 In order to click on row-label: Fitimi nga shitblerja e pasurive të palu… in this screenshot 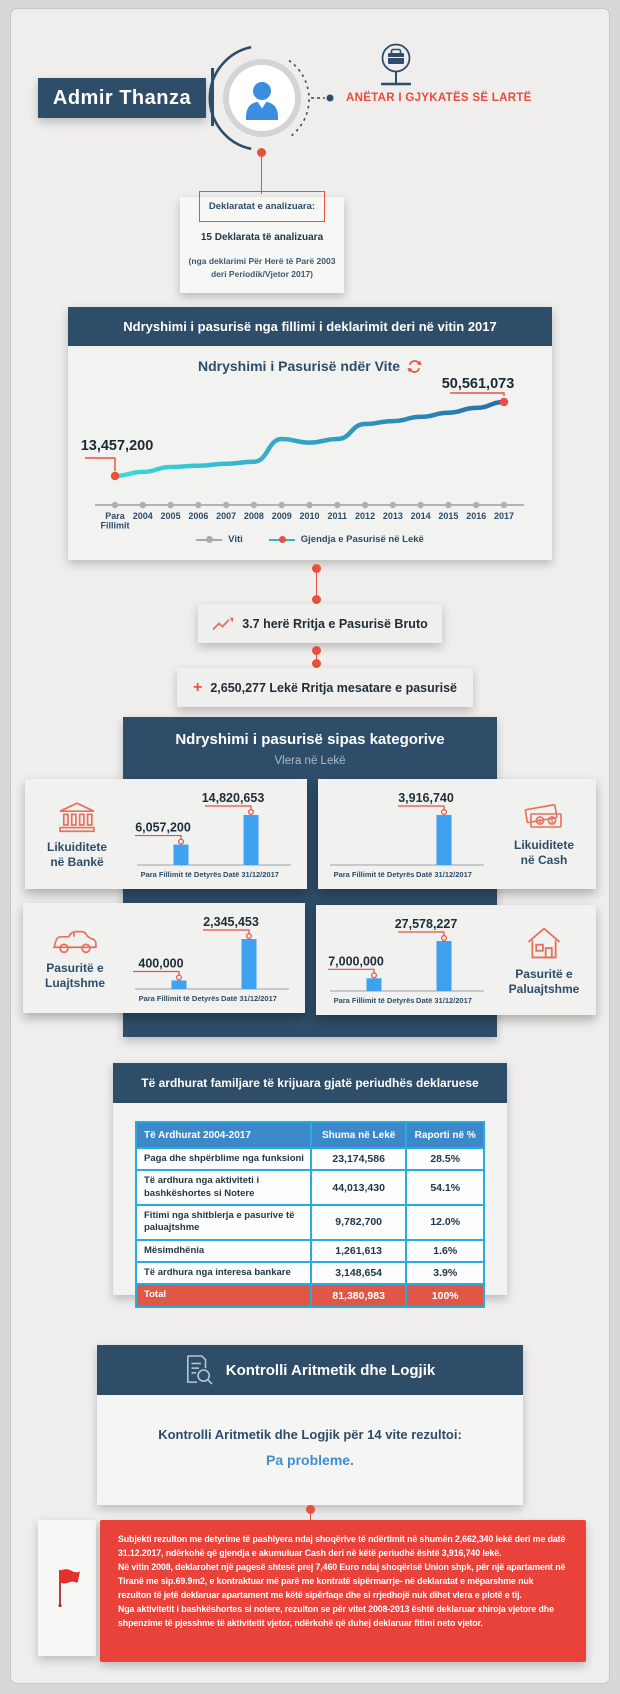, I will do `click(223, 1222)`.